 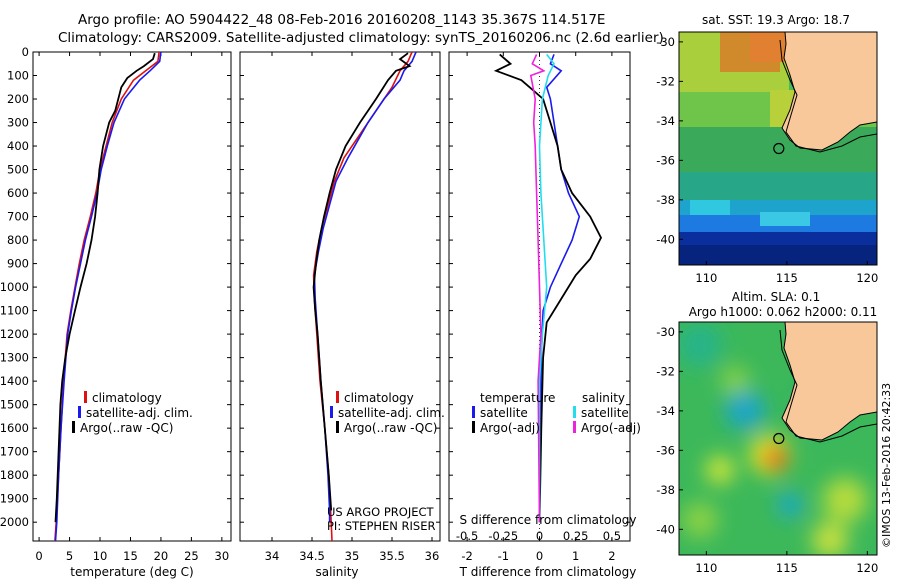 I want to click on depth-tick-label: 700, so click(x=18, y=217).